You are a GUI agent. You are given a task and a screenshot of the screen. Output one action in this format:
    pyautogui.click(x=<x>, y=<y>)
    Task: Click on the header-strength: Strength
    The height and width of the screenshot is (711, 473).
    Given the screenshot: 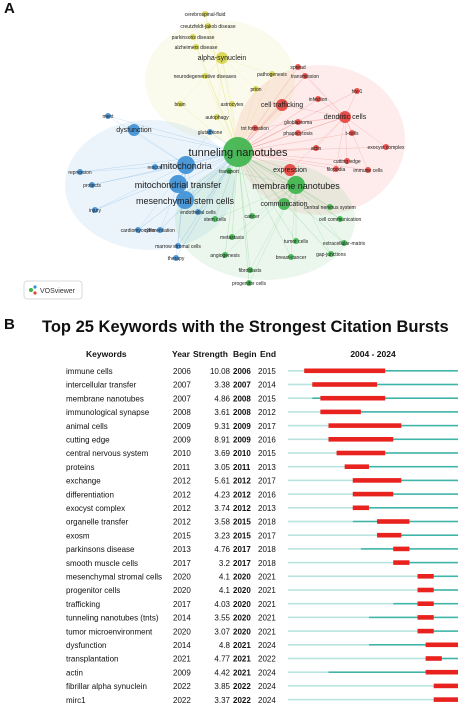 What is the action you would take?
    pyautogui.click(x=210, y=354)
    